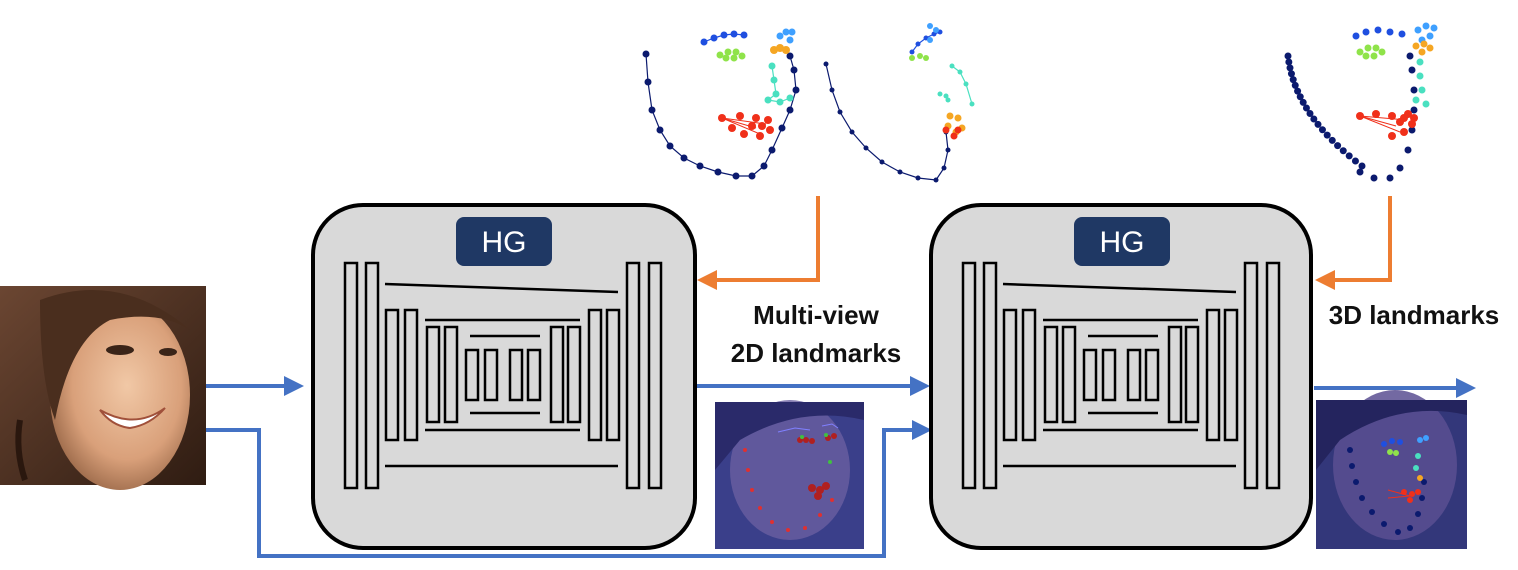 This screenshot has height=570, width=1518. Describe the element at coordinates (789, 474) in the screenshot. I see `heatmap-face-thumbnail` at that location.